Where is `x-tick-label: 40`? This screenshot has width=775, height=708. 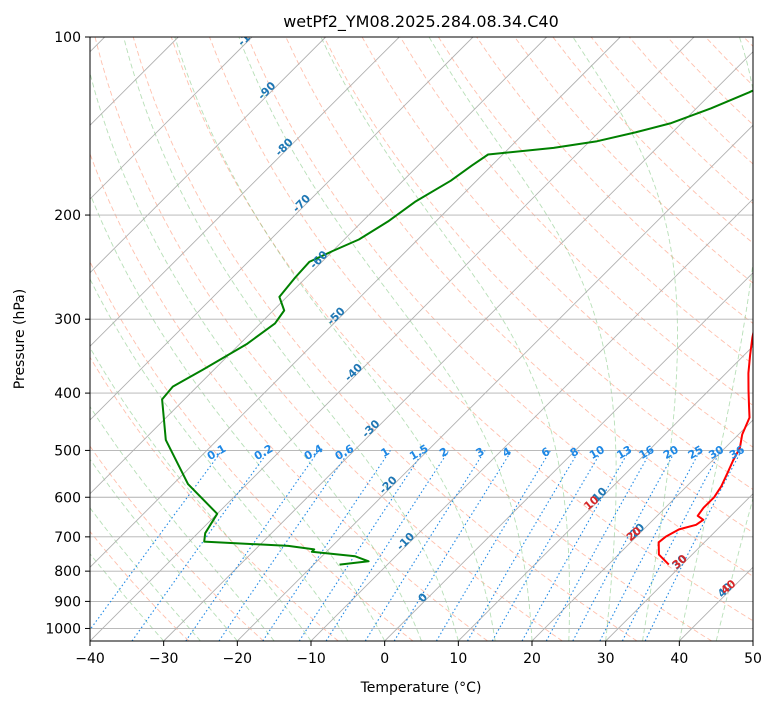
x-tick-label: 40 is located at coordinates (679, 659).